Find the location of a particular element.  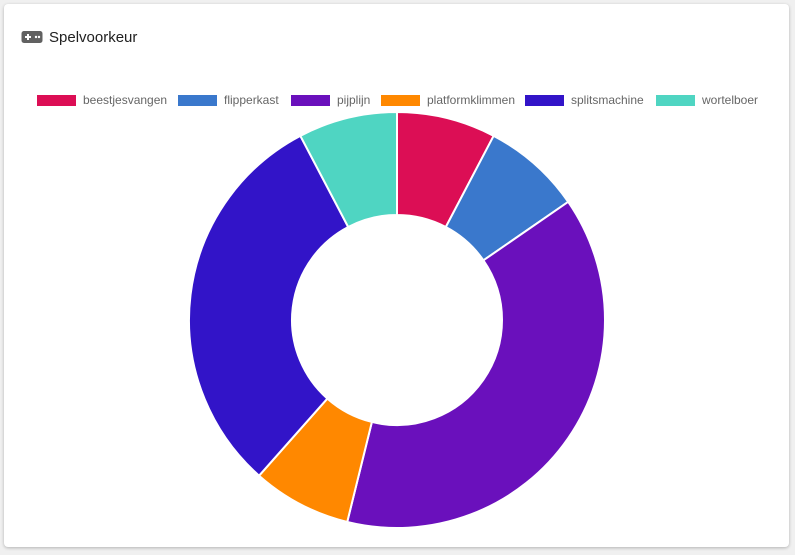

legend-item: platformklimmen is located at coordinates (448, 100).